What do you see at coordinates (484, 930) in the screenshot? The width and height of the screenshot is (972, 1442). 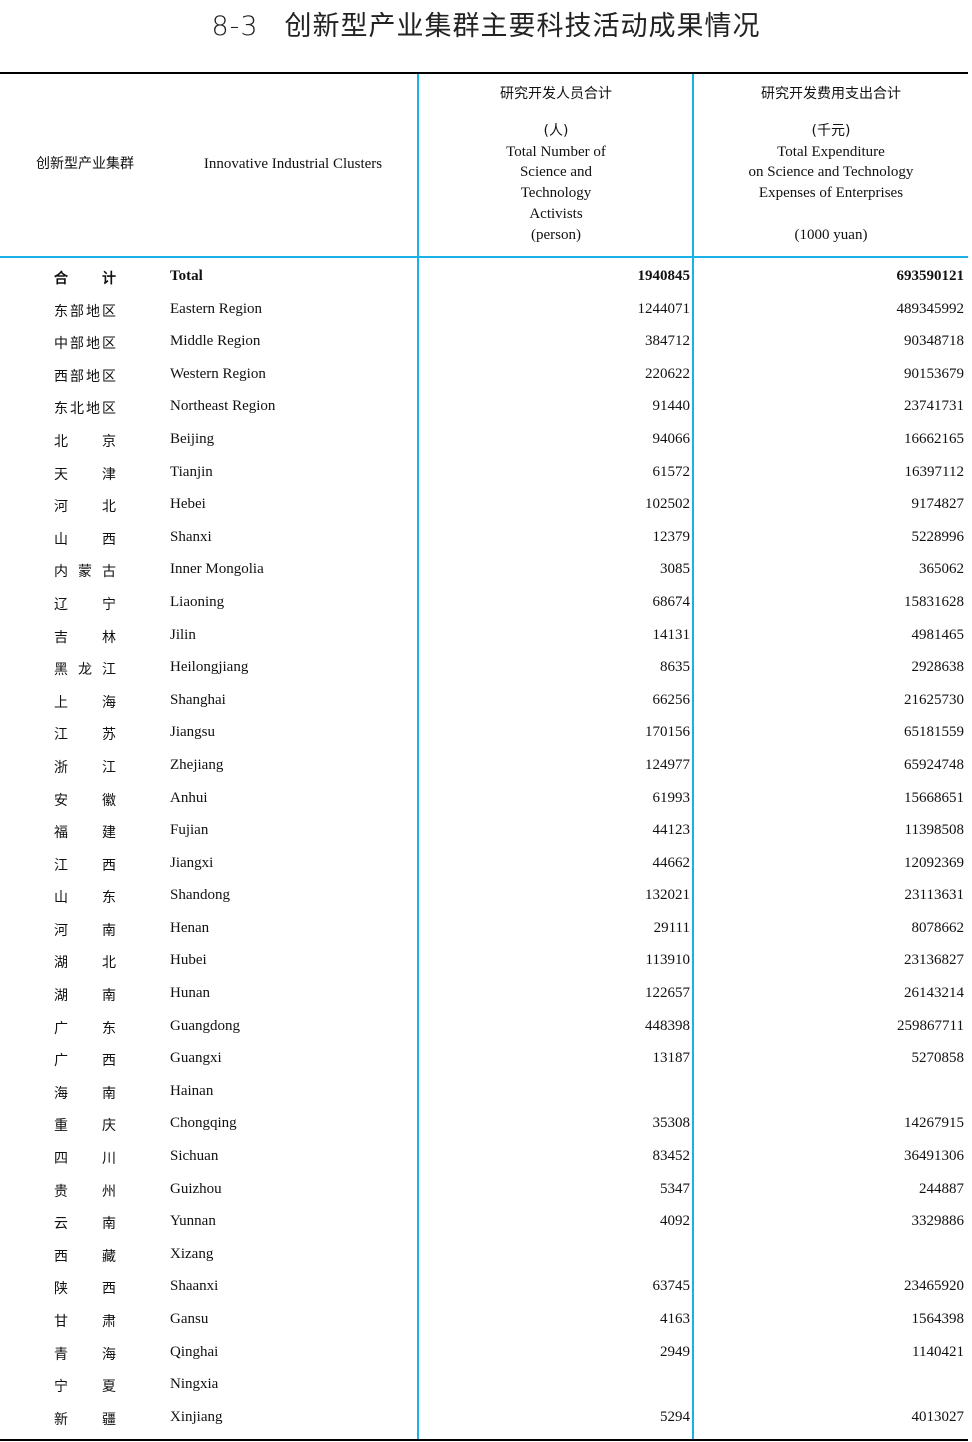 I see `table-row: 河南 Henan 29111 8078662` at bounding box center [484, 930].